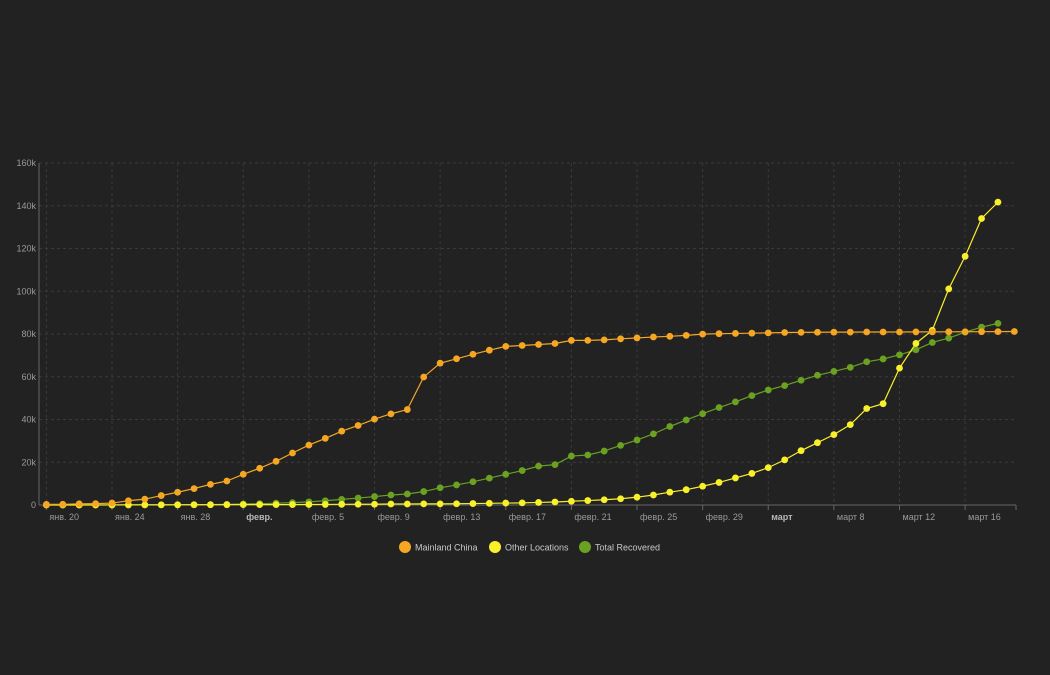  I want to click on legend-item-total-recovered: Total Recovered, so click(619, 547).